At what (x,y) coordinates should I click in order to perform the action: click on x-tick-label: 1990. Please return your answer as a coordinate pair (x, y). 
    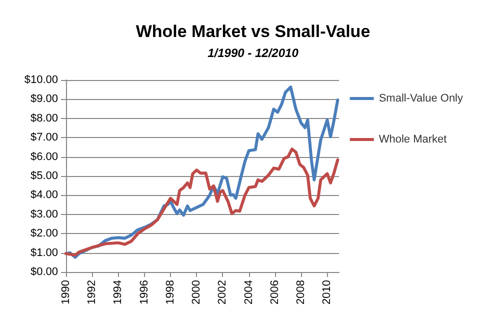
    Looking at the image, I should click on (66, 292).